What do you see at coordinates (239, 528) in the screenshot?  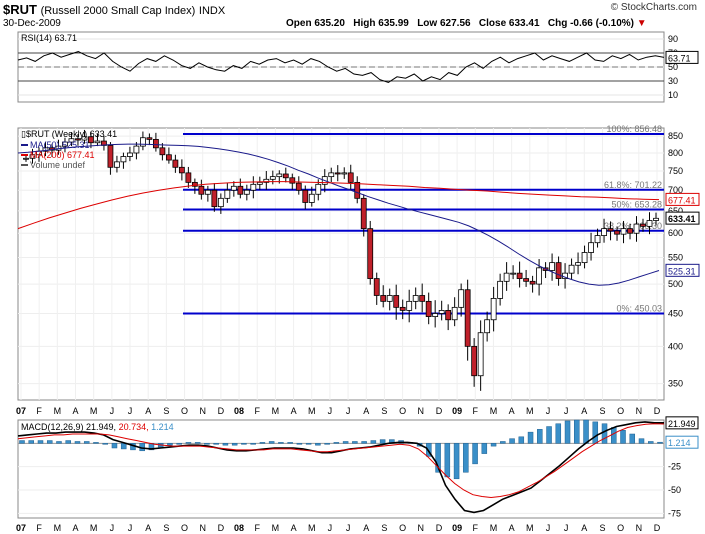 I see `x-month-label-bottom: 08` at bounding box center [239, 528].